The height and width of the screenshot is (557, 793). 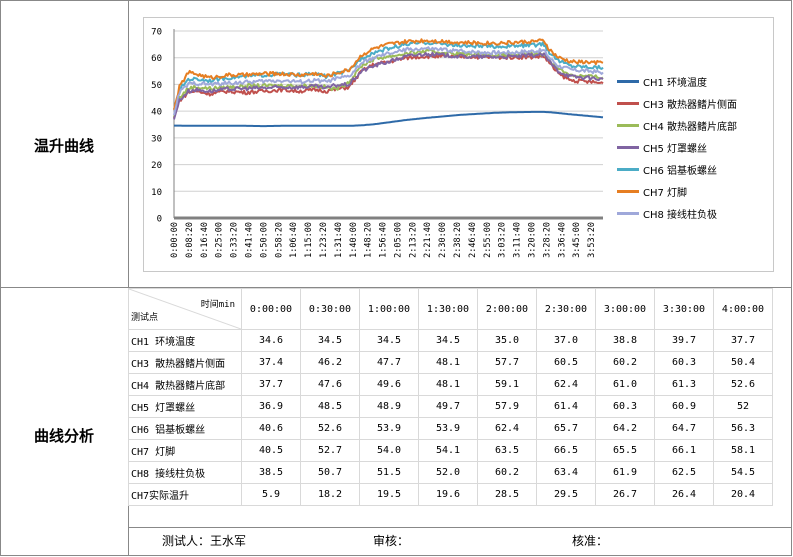 I want to click on table-cell: 62.5, so click(x=684, y=472).